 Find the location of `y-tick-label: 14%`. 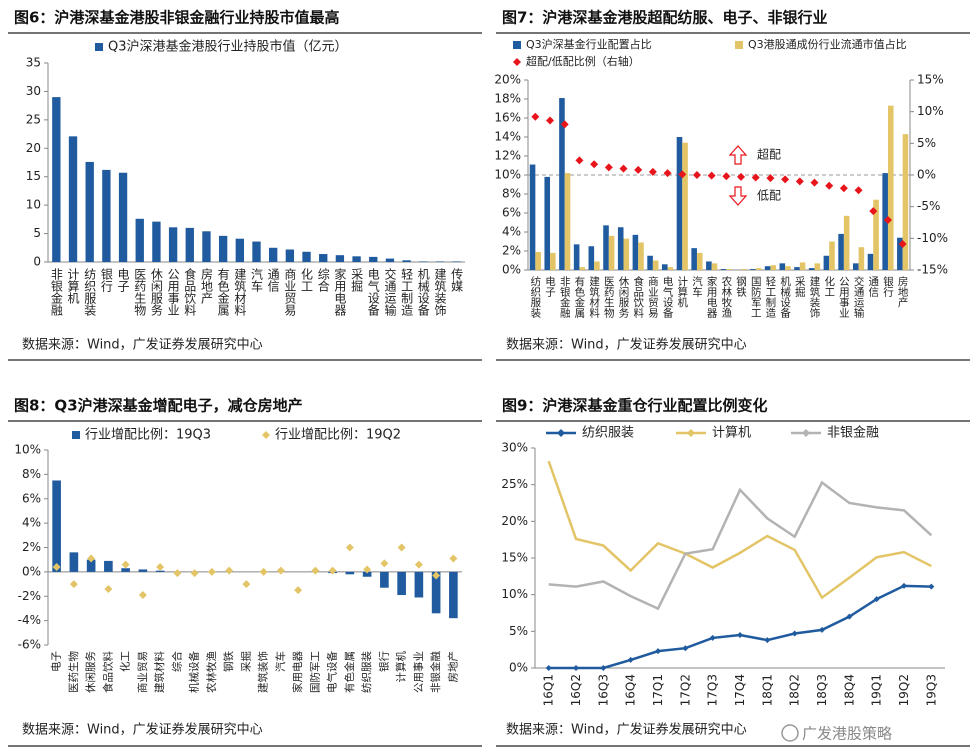

y-tick-label: 14% is located at coordinates (507, 137).